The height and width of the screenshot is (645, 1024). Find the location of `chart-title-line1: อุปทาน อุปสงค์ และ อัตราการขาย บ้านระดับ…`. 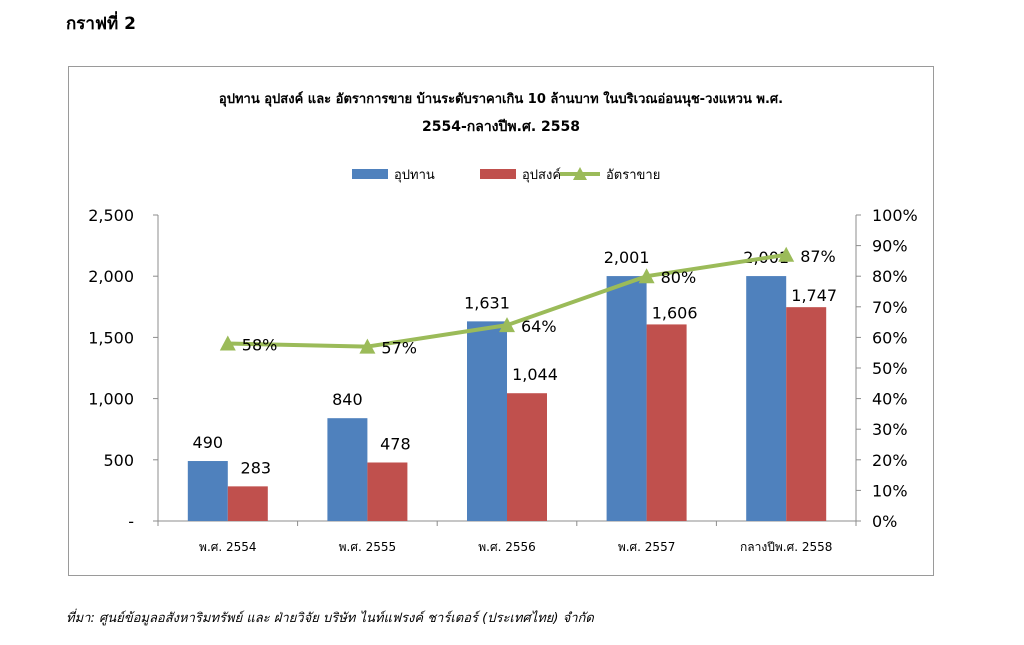

chart-title-line1: อุปทาน อุปสงค์ และ อัตราการขาย บ้านระดับ… is located at coordinates (501, 98).